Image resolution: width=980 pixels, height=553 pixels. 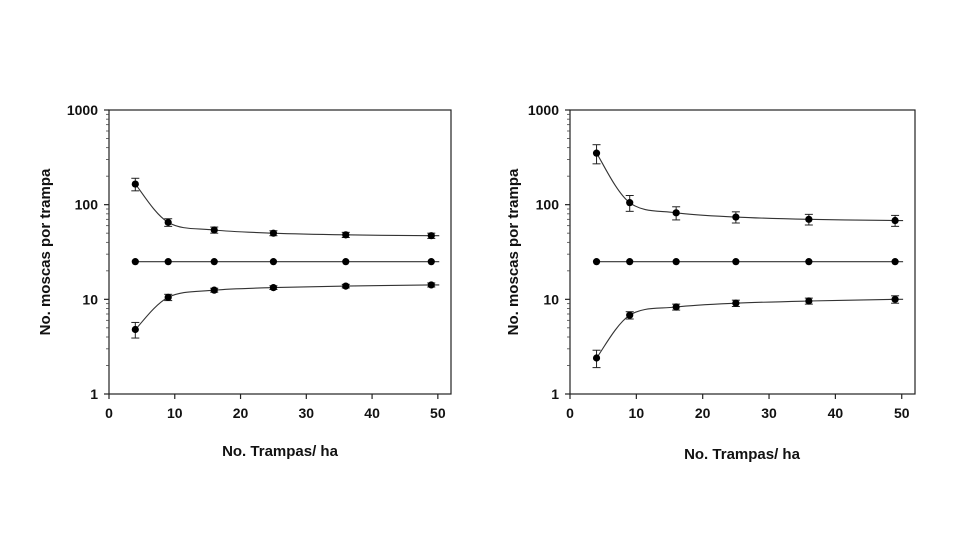 I want to click on series-line-right-upper, so click(x=750, y=187).